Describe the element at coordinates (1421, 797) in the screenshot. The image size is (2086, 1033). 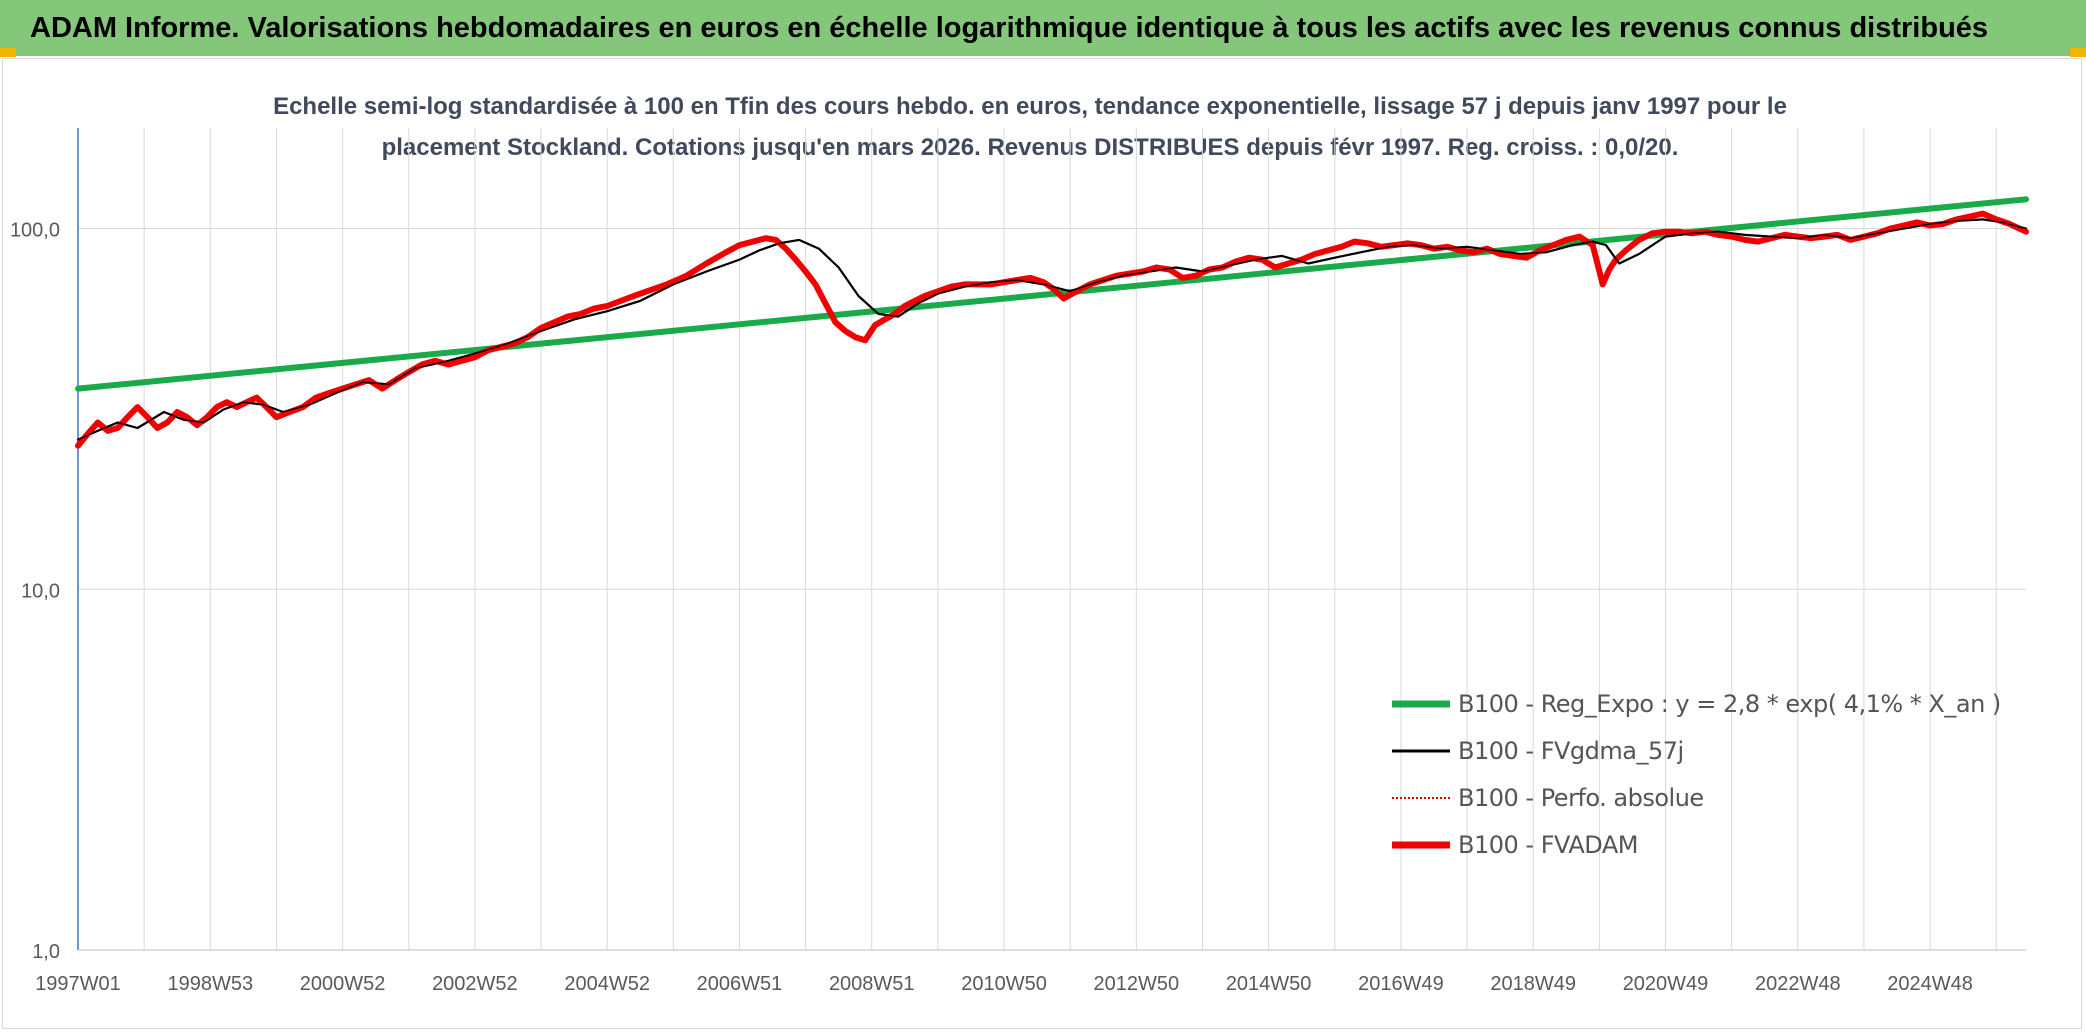
I see `legend-swatch-perfo` at that location.